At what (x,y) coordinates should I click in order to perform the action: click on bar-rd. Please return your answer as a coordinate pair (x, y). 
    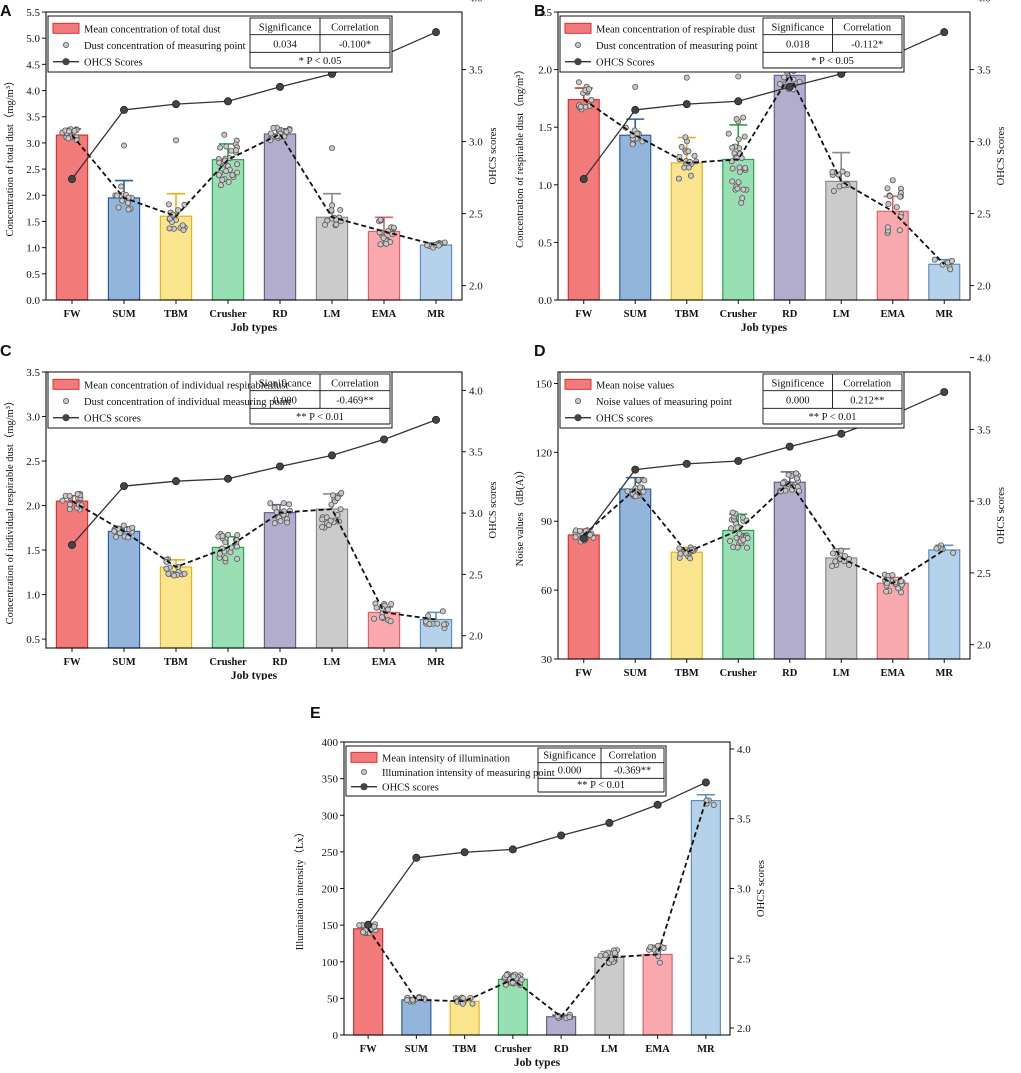
    Looking at the image, I should click on (280, 580).